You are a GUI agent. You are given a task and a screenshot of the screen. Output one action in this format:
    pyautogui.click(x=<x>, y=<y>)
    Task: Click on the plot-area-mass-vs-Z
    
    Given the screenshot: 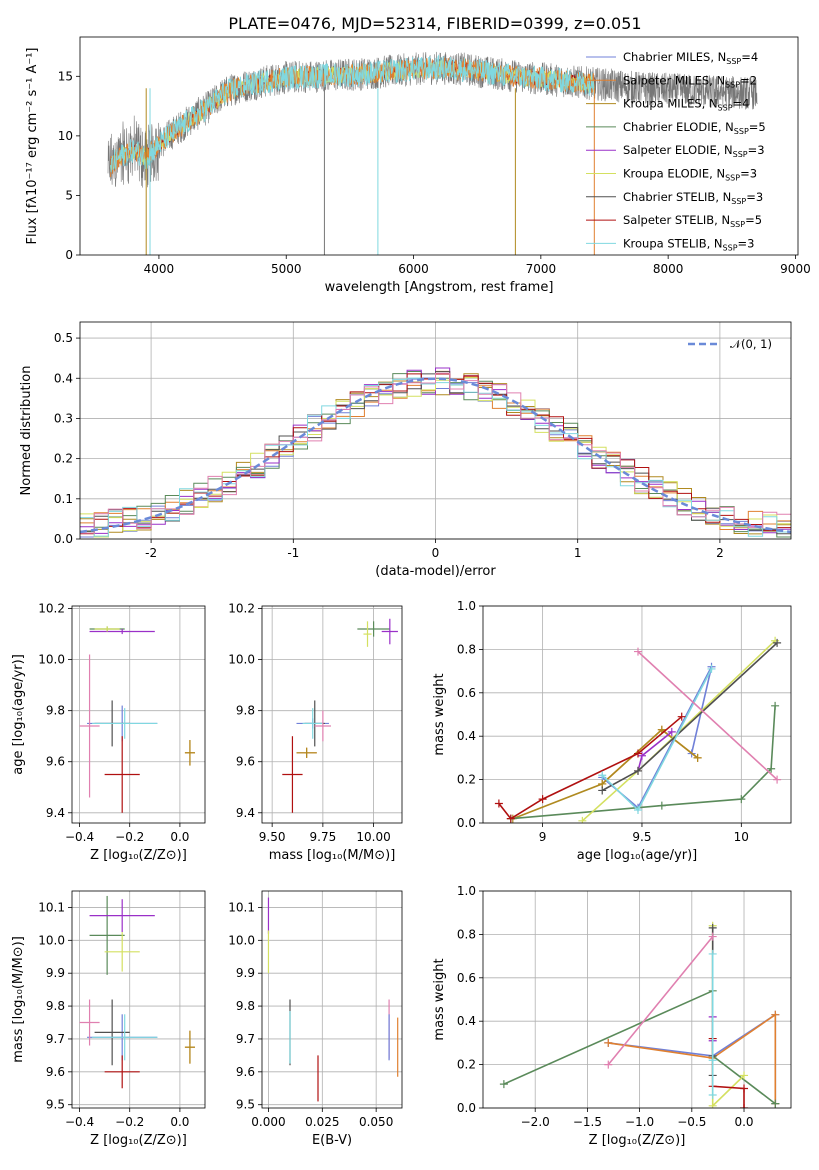 What is the action you would take?
    pyautogui.click(x=137, y=992)
    